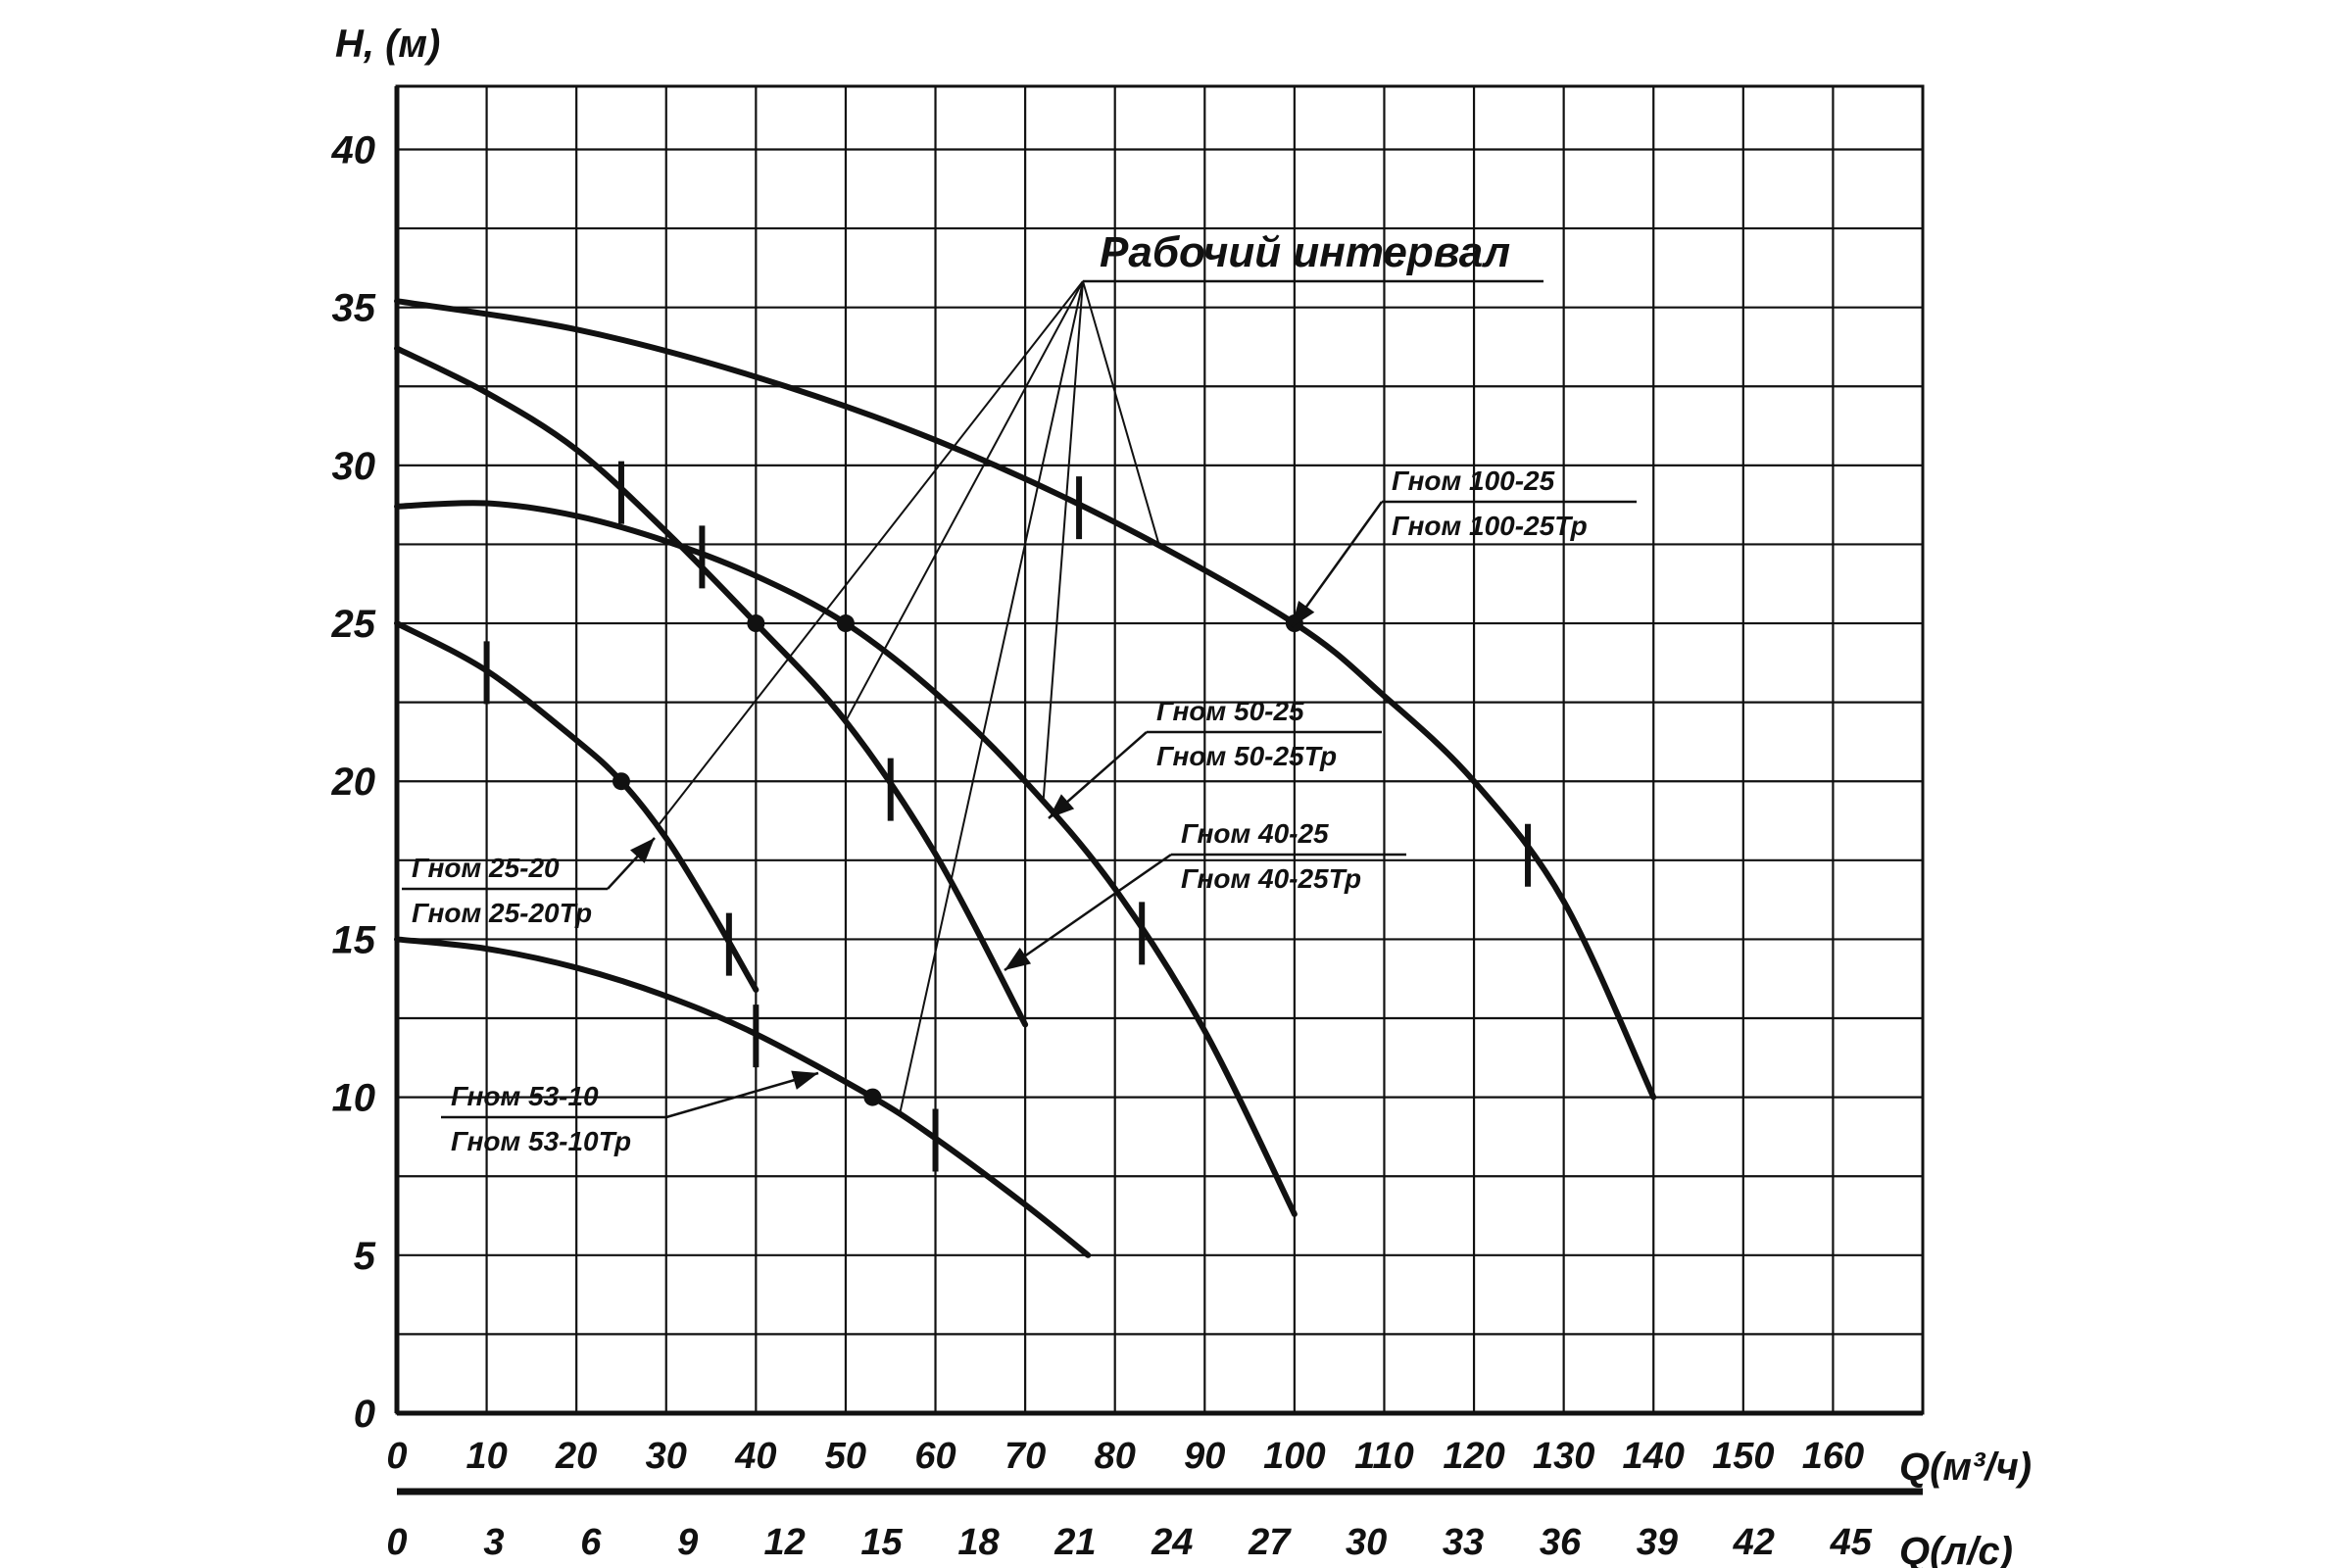  I want to click on y-tick-label: 30, so click(354, 466).